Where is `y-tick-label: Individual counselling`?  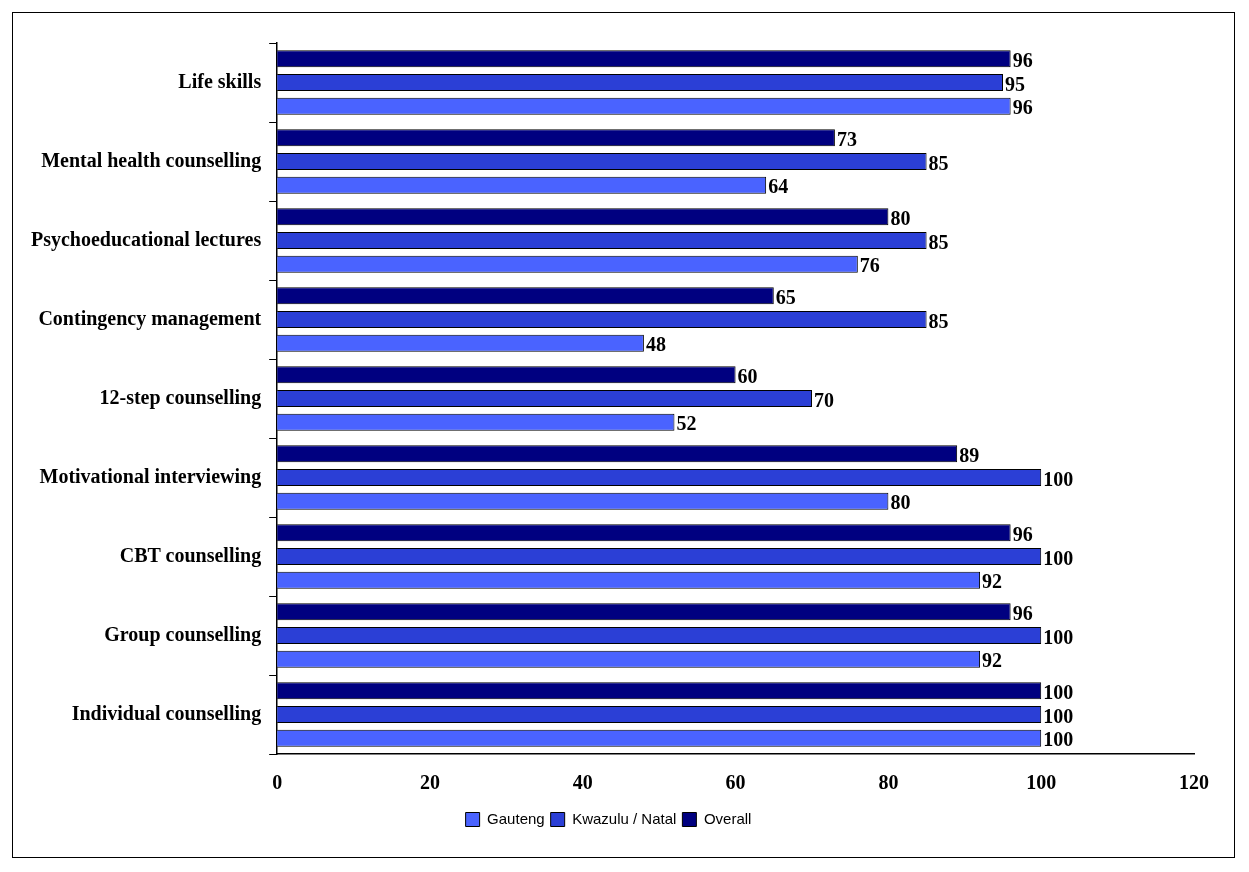
y-tick-label: Individual counselling is located at coordinates (166, 713).